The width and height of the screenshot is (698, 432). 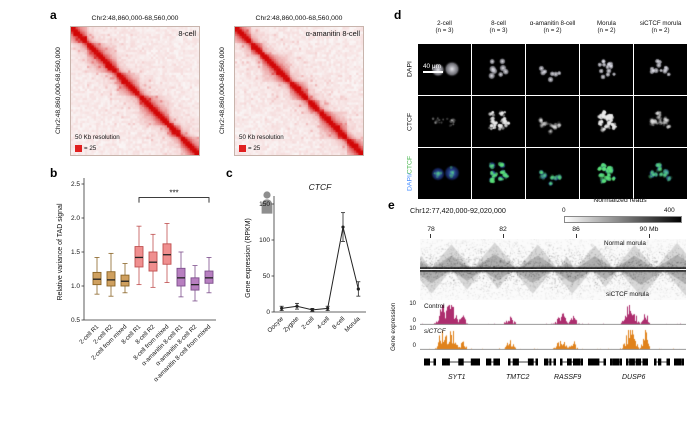 What do you see at coordinates (229, 173) in the screenshot?
I see `panel-c-label: c` at bounding box center [229, 173].